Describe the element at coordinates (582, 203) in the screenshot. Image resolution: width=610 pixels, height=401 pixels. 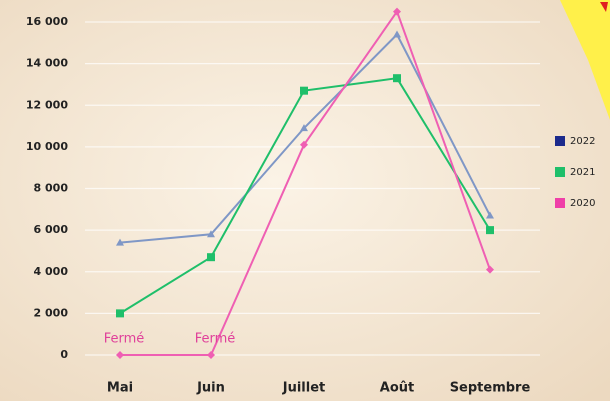
I see `legend-label: 2020` at that location.